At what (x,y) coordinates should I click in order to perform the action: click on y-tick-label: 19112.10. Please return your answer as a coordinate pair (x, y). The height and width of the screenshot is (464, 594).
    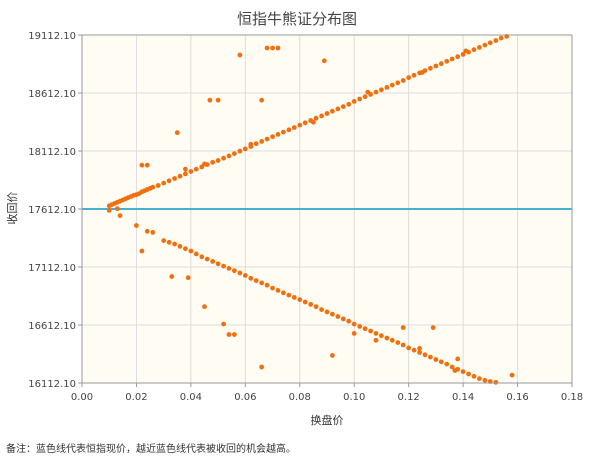
    Looking at the image, I should click on (52, 36).